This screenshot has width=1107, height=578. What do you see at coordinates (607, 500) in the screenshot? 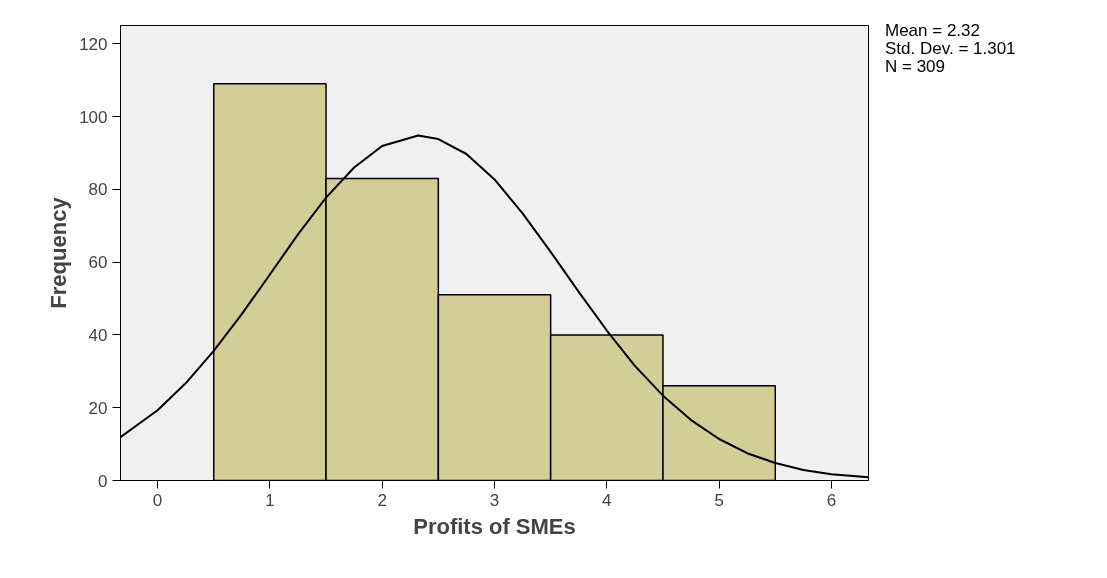
I see `x-tick-label: 4` at bounding box center [607, 500].